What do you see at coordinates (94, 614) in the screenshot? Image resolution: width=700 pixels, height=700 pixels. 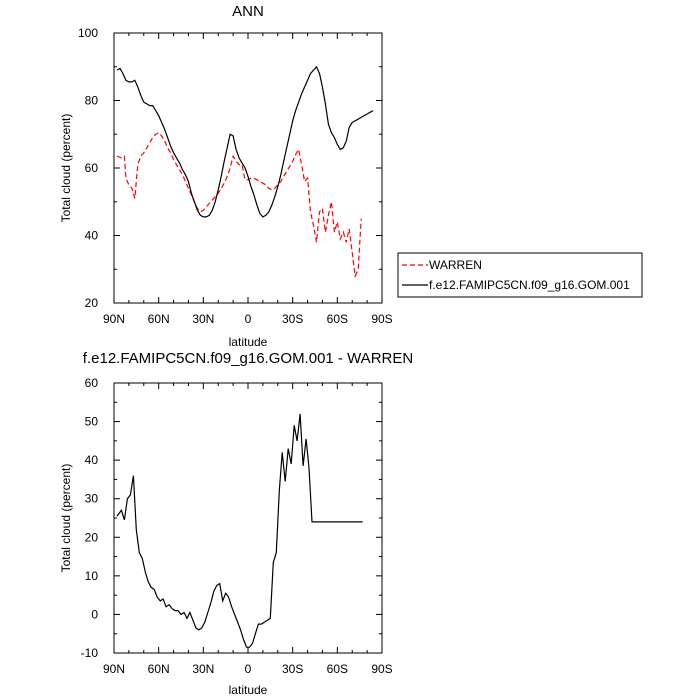 I see `y-tick-label: 0` at bounding box center [94, 614].